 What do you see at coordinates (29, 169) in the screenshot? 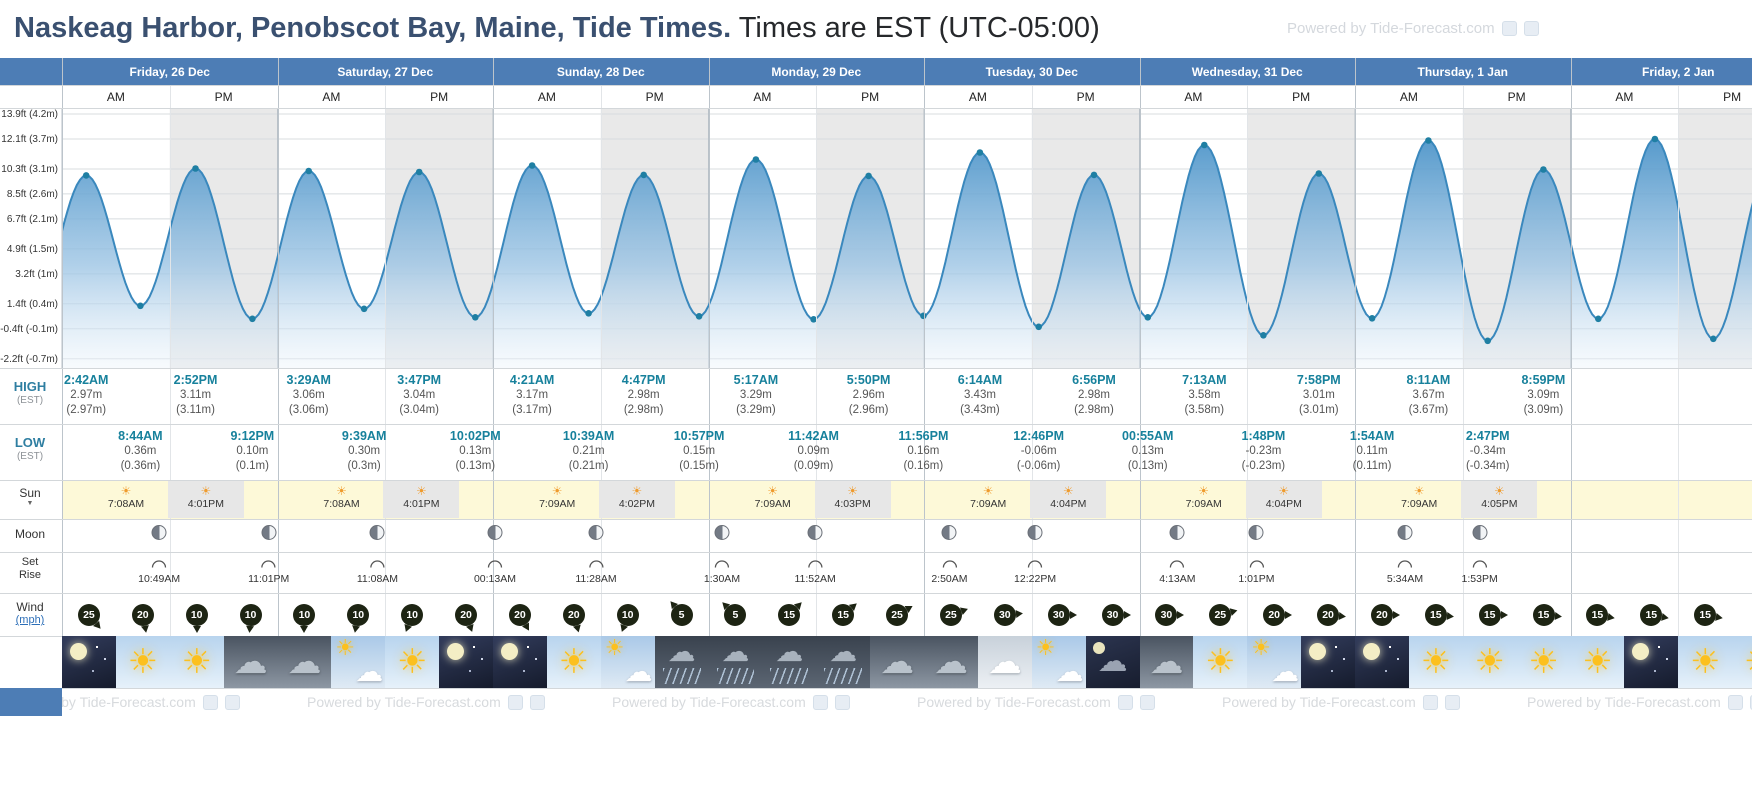
I see `y-axis-label: 10.3ft (3.1m)` at bounding box center [29, 169].